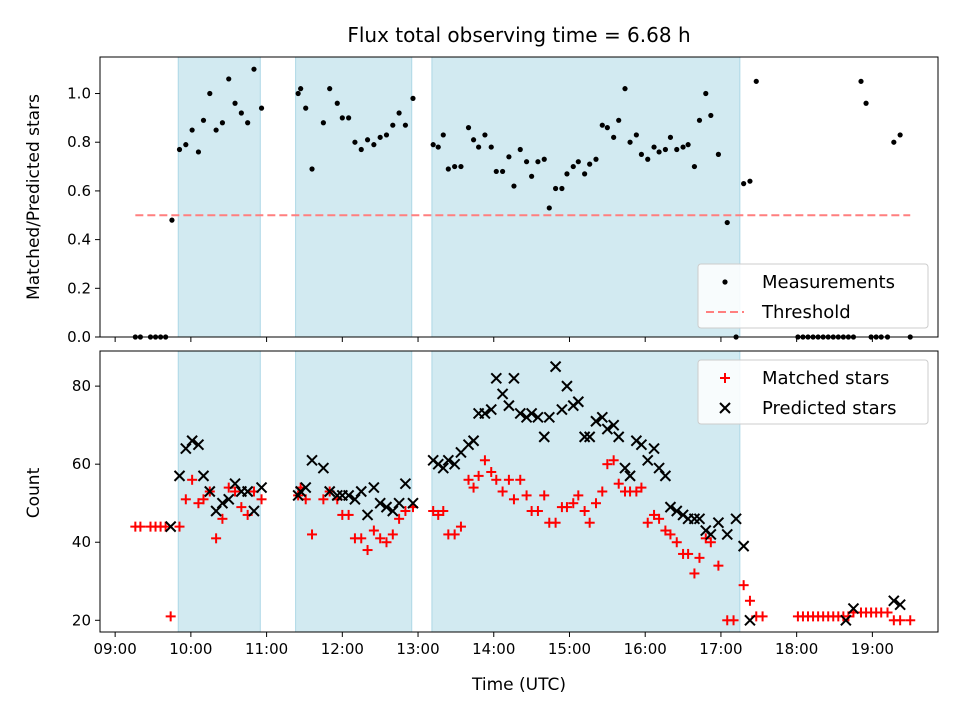 The image size is (960, 720). I want to click on bottom-y-tick-label: 80, so click(81, 386).